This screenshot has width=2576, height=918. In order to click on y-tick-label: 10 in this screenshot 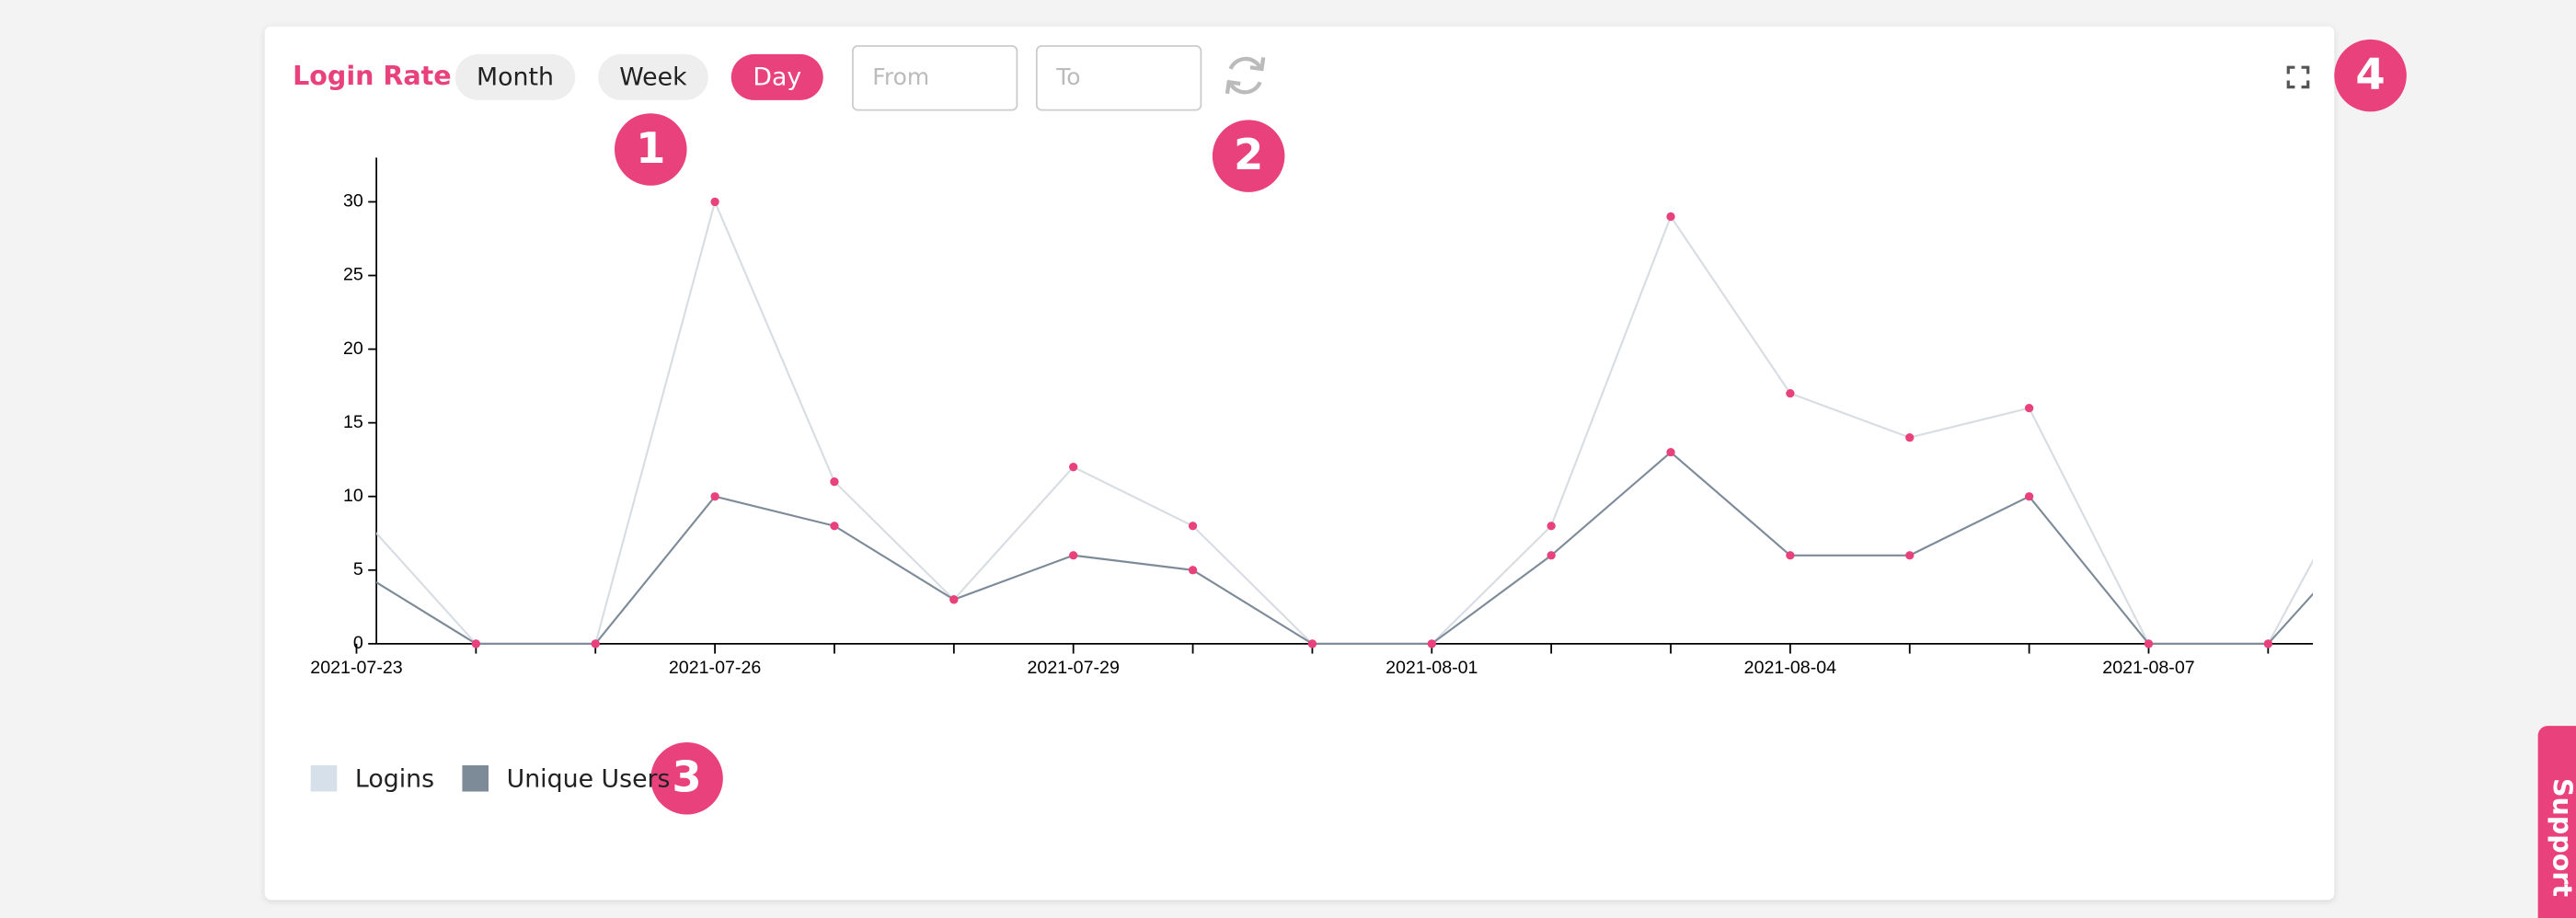, I will do `click(353, 496)`.